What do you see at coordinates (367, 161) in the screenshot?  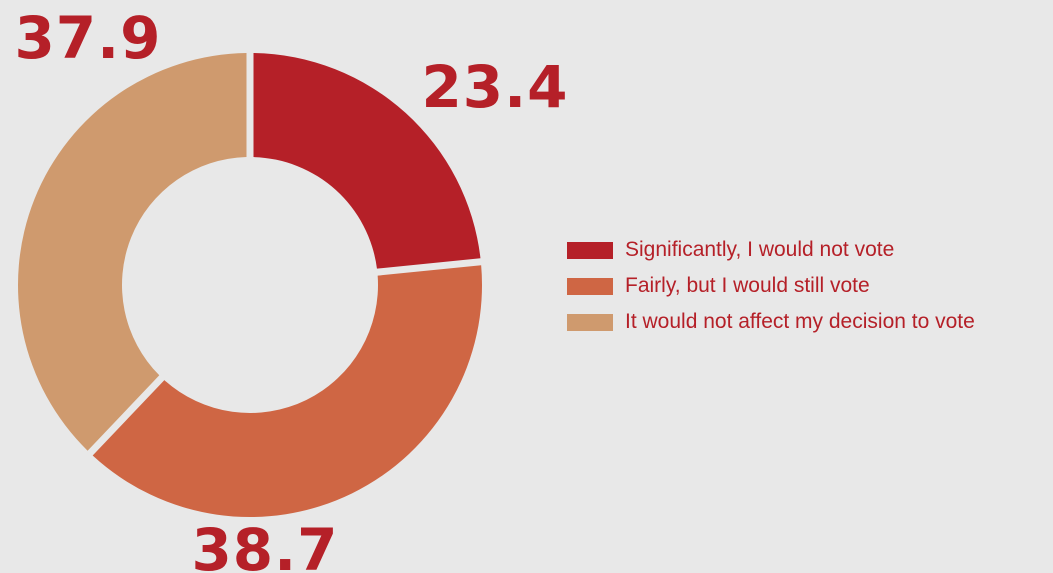 I see `donut-slice` at bounding box center [367, 161].